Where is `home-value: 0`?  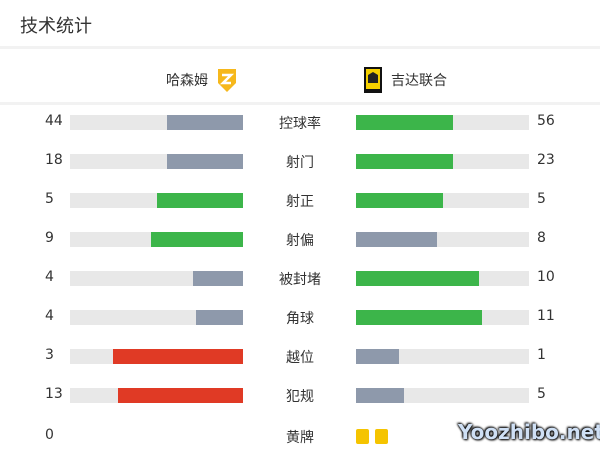
home-value: 0 is located at coordinates (49, 435).